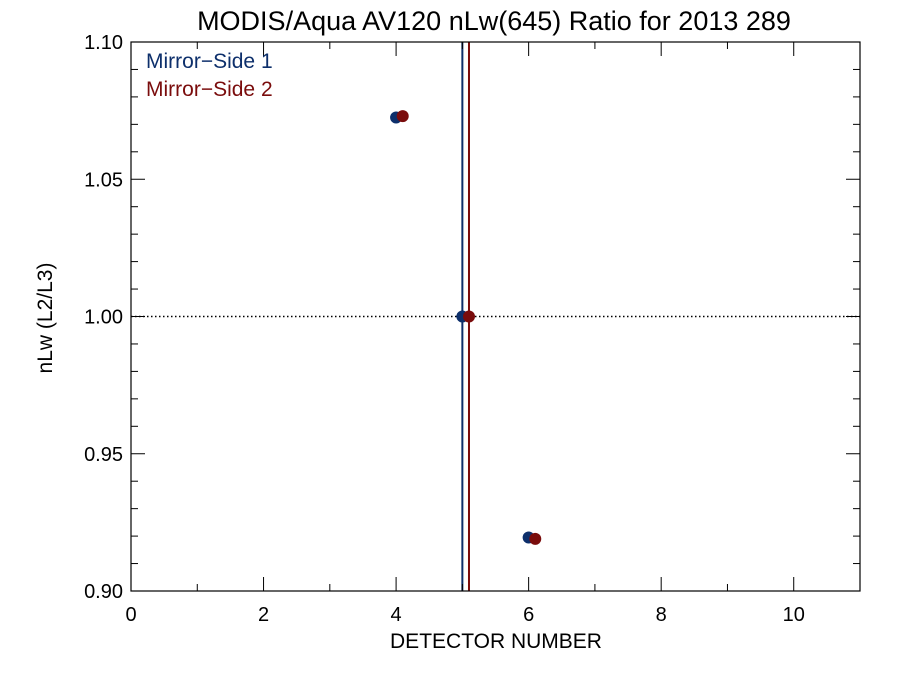 The width and height of the screenshot is (900, 675). Describe the element at coordinates (103, 43) in the screenshot. I see `y-tick-label: 1.10` at that location.